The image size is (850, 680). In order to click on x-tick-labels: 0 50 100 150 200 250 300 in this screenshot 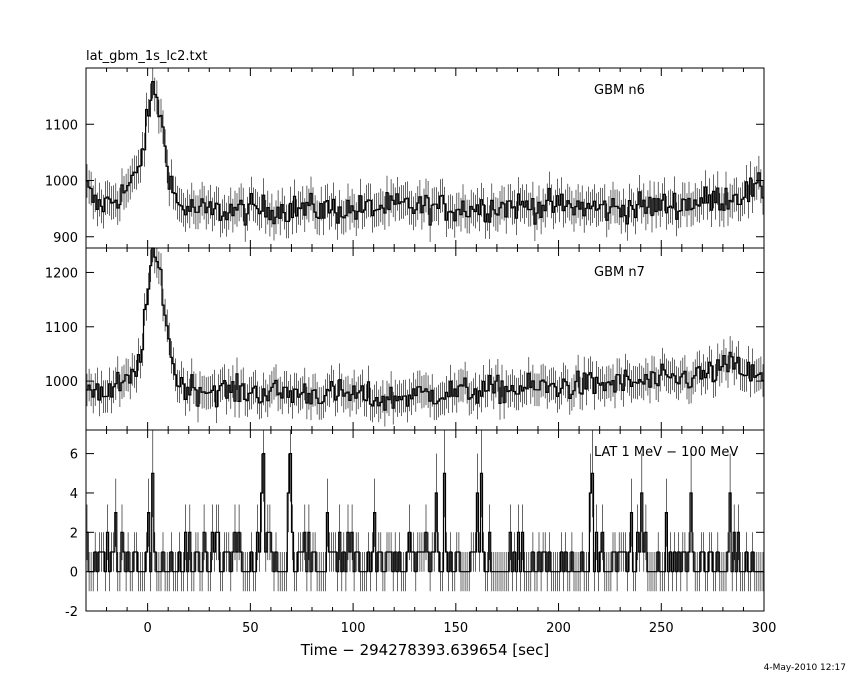, I will do `click(459, 628)`.